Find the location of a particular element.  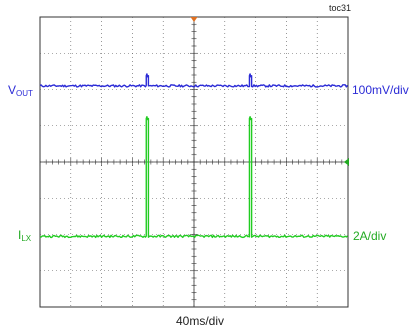

trigger-marker-icon is located at coordinates (194, 19).